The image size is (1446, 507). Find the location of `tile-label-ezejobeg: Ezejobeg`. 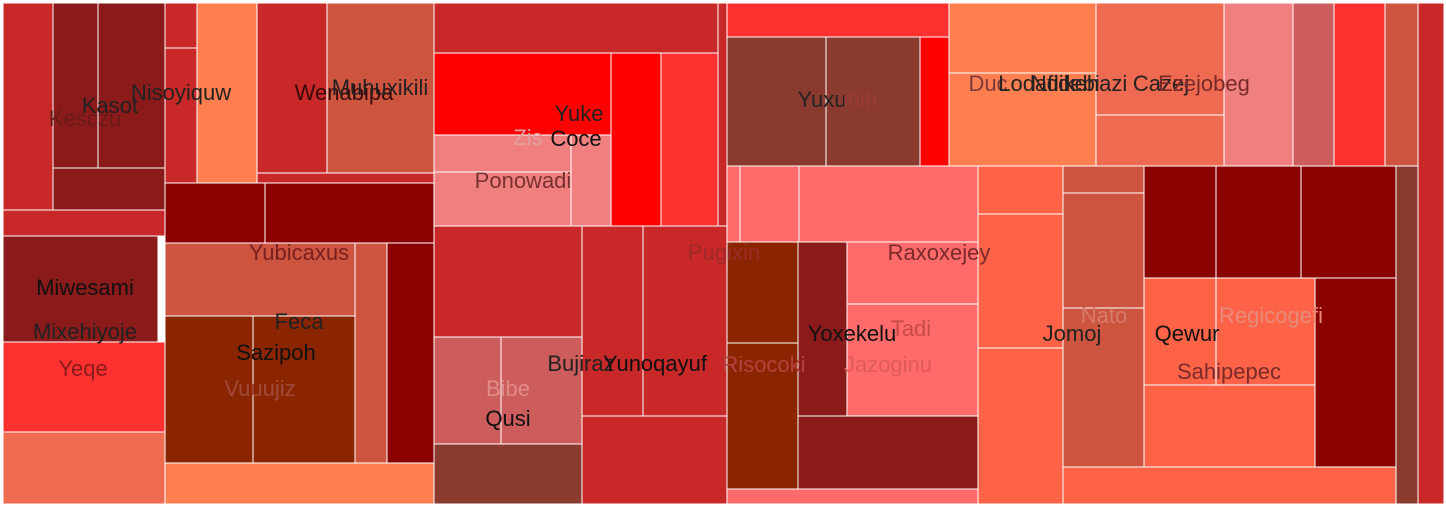

tile-label-ezejobeg: Ezejobeg is located at coordinates (1204, 83).